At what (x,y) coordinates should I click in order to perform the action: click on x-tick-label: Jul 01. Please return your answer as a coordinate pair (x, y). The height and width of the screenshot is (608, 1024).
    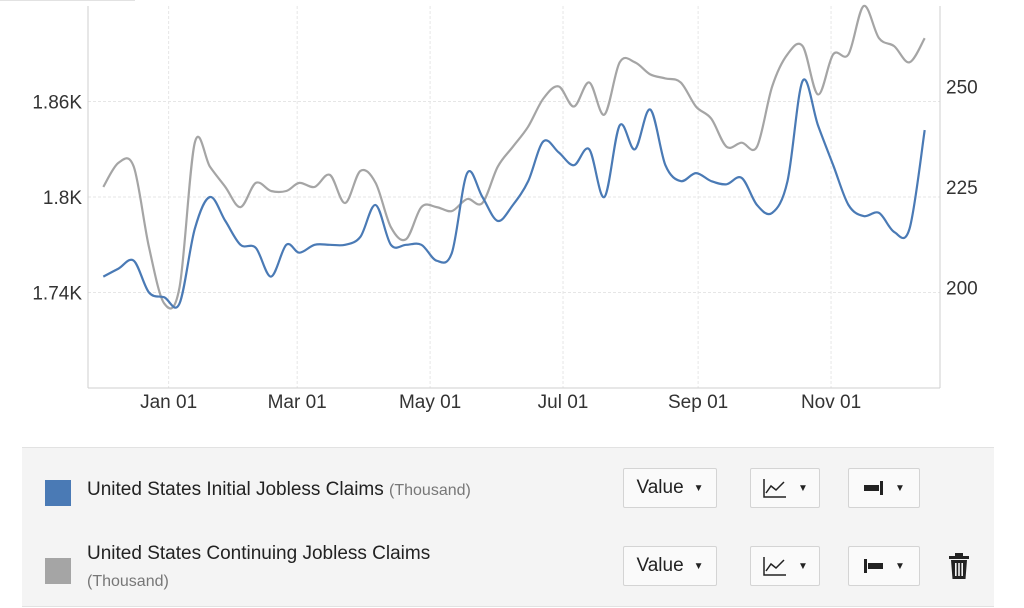
    Looking at the image, I should click on (563, 402).